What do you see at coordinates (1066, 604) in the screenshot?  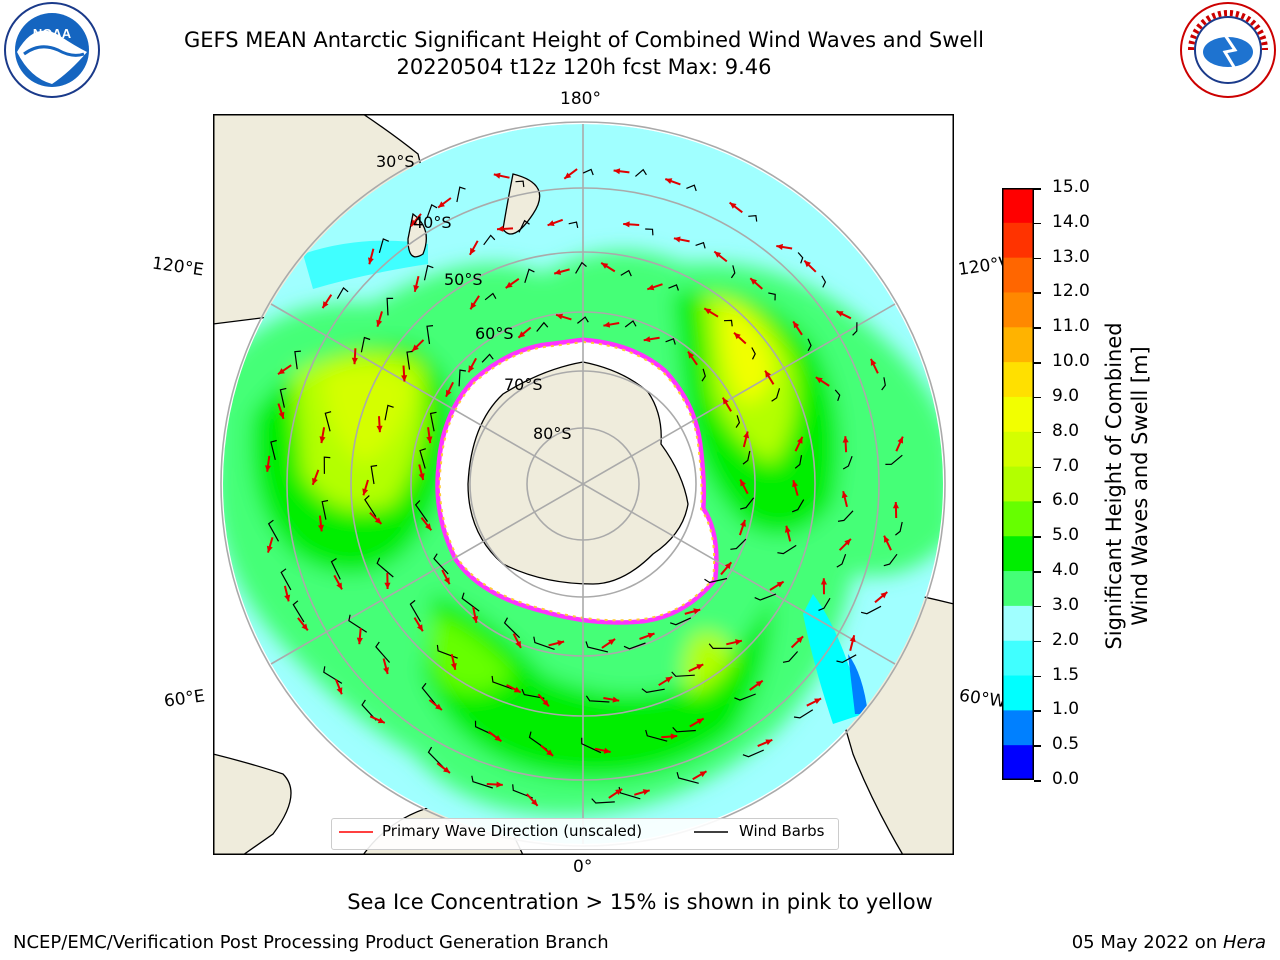 I see `colorbar-tick-label: 3.0` at bounding box center [1066, 604].